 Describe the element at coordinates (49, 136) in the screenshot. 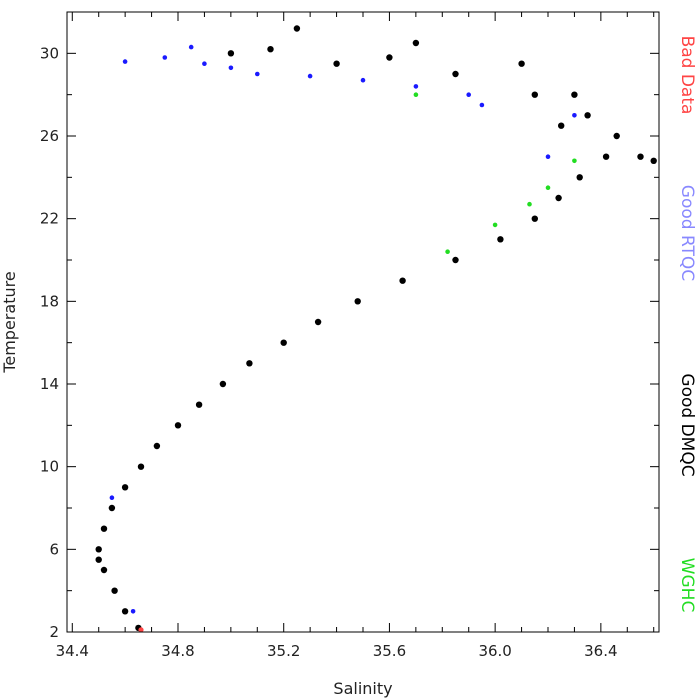

I see `y-tick-label: 26` at that location.